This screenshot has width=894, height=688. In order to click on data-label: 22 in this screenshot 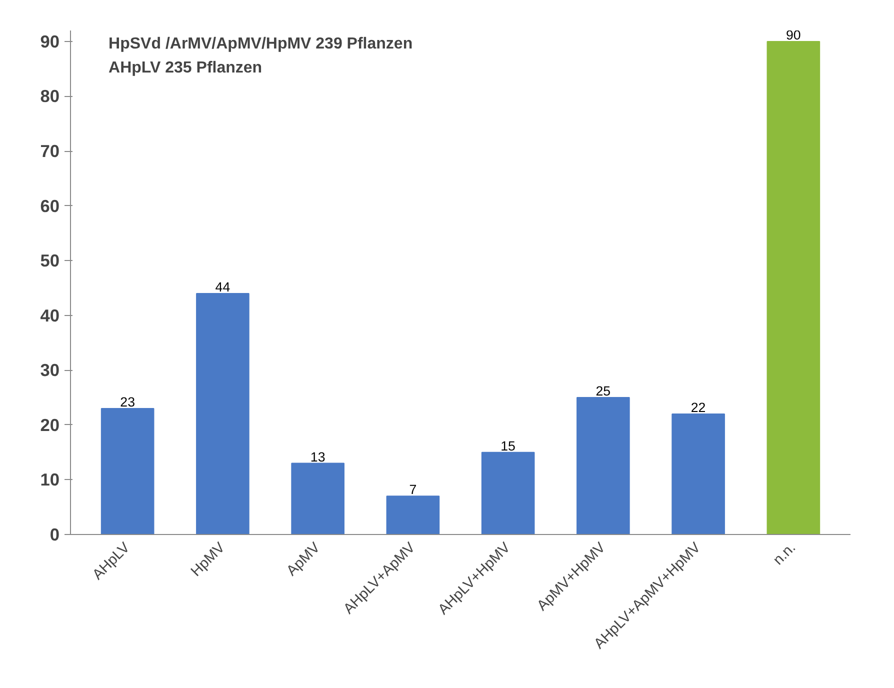, I will do `click(698, 407)`.